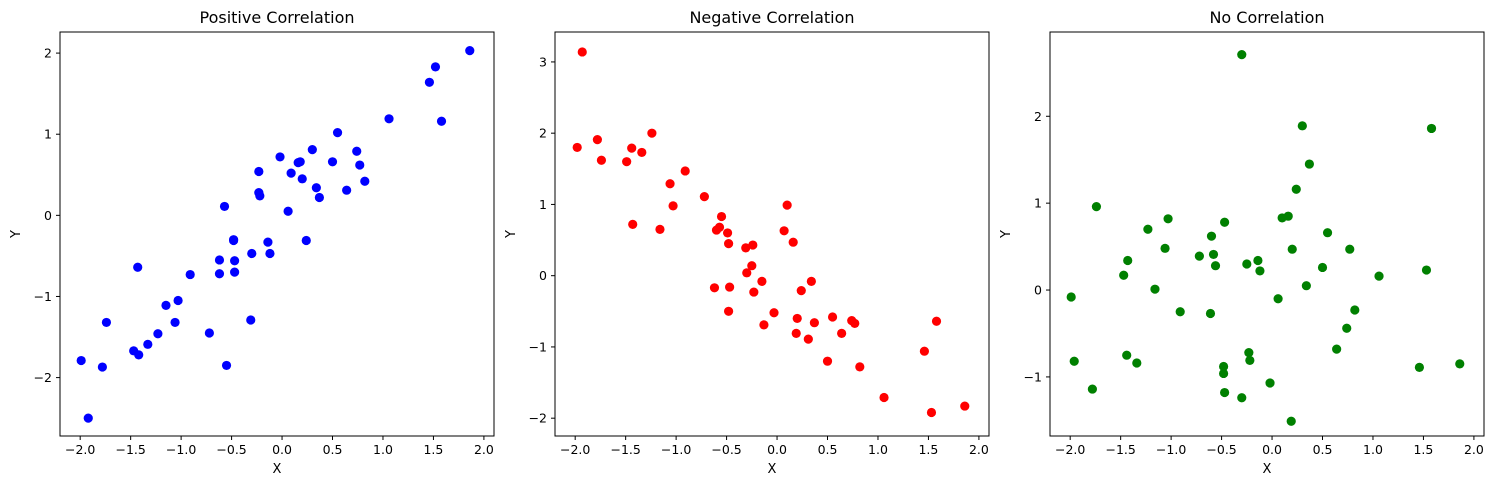 The height and width of the screenshot is (490, 1495). Describe the element at coordinates (547, 204) in the screenshot. I see `y-tick: 1` at that location.